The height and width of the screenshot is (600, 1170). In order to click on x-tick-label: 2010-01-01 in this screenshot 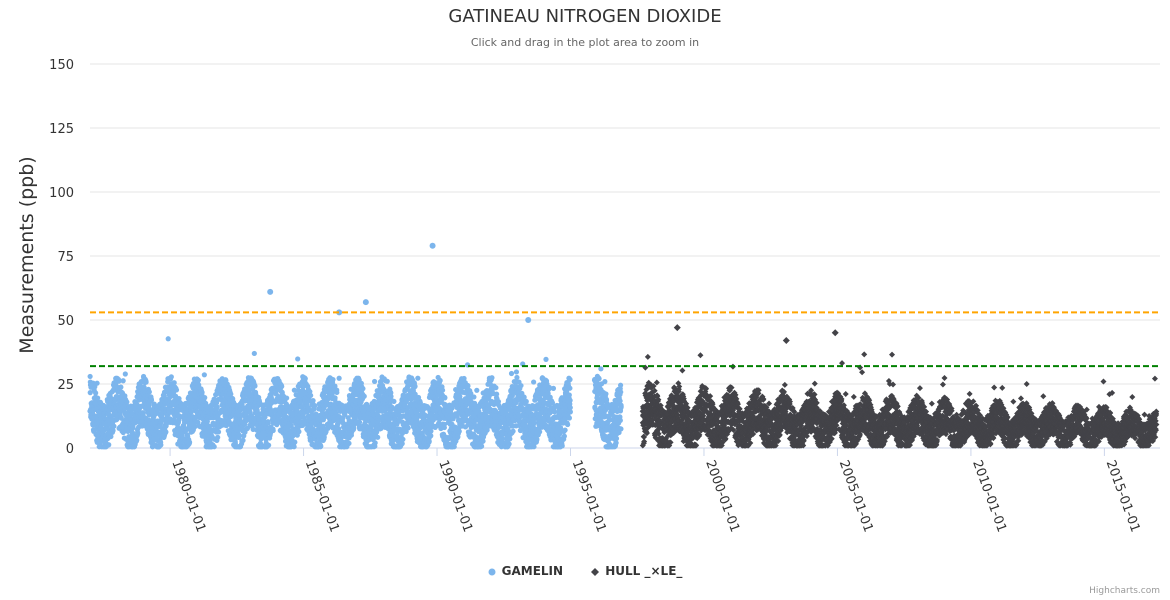, I will do `click(989, 496)`.